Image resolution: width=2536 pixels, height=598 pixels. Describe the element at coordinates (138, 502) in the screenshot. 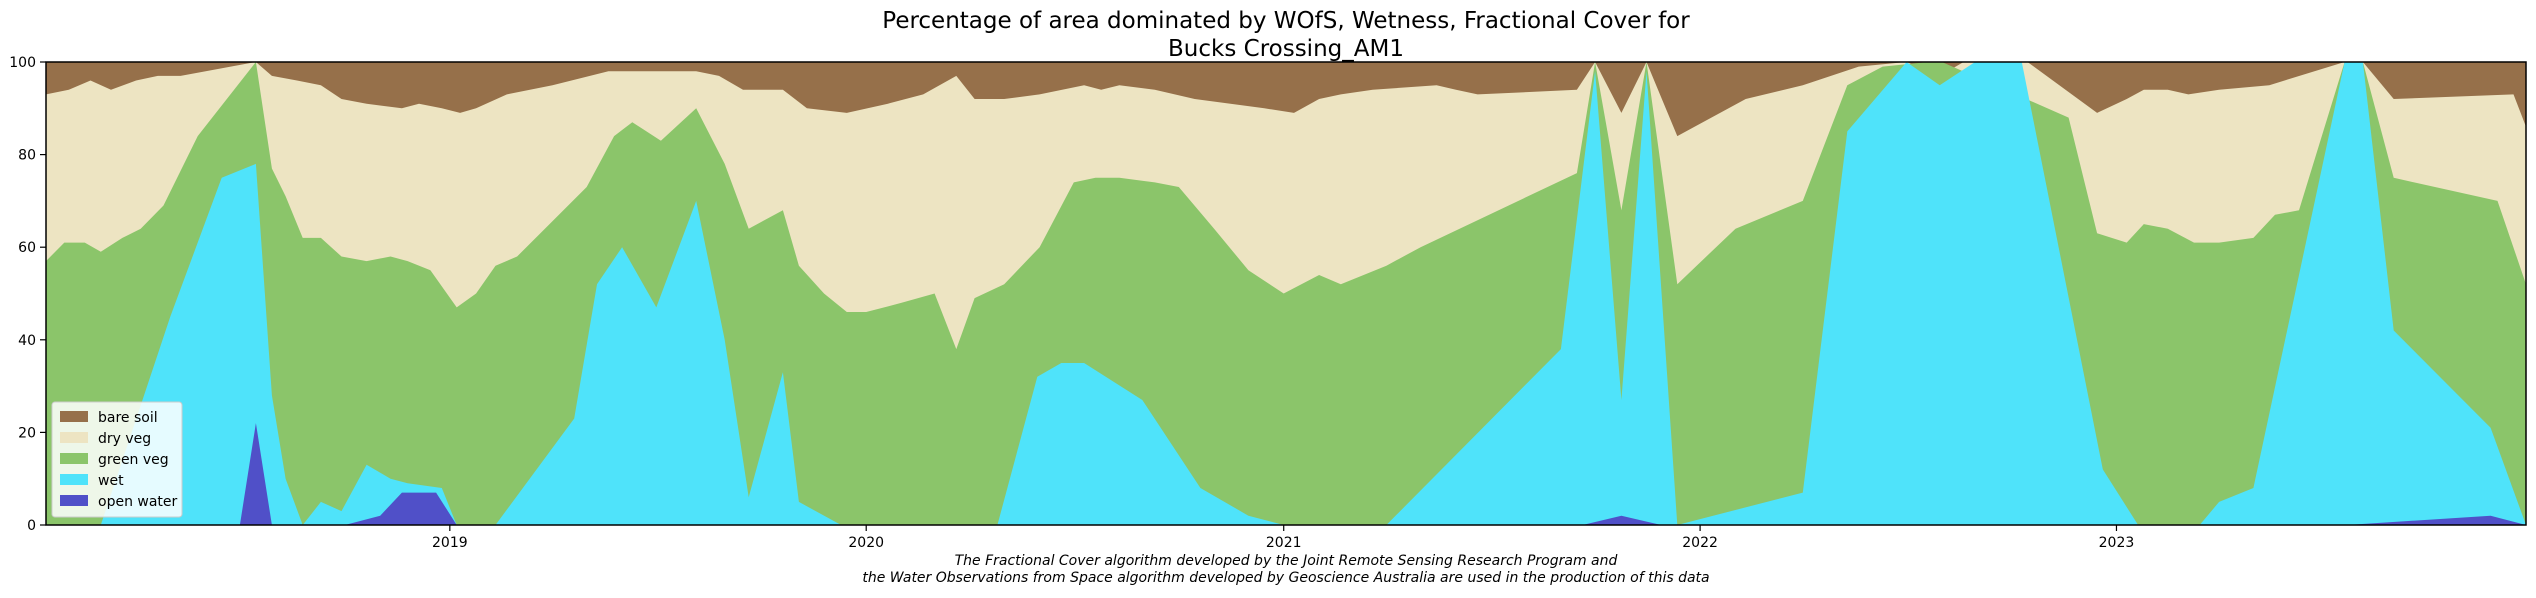

I see `legend-label-open-water: open water` at that location.